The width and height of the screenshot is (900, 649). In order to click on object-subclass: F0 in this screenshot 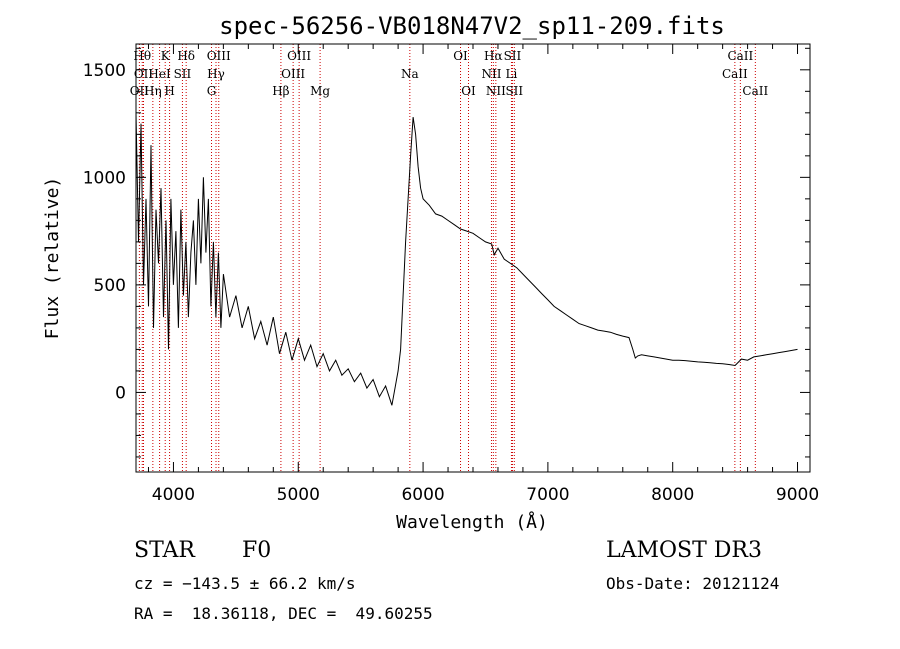, I will do `click(257, 550)`.